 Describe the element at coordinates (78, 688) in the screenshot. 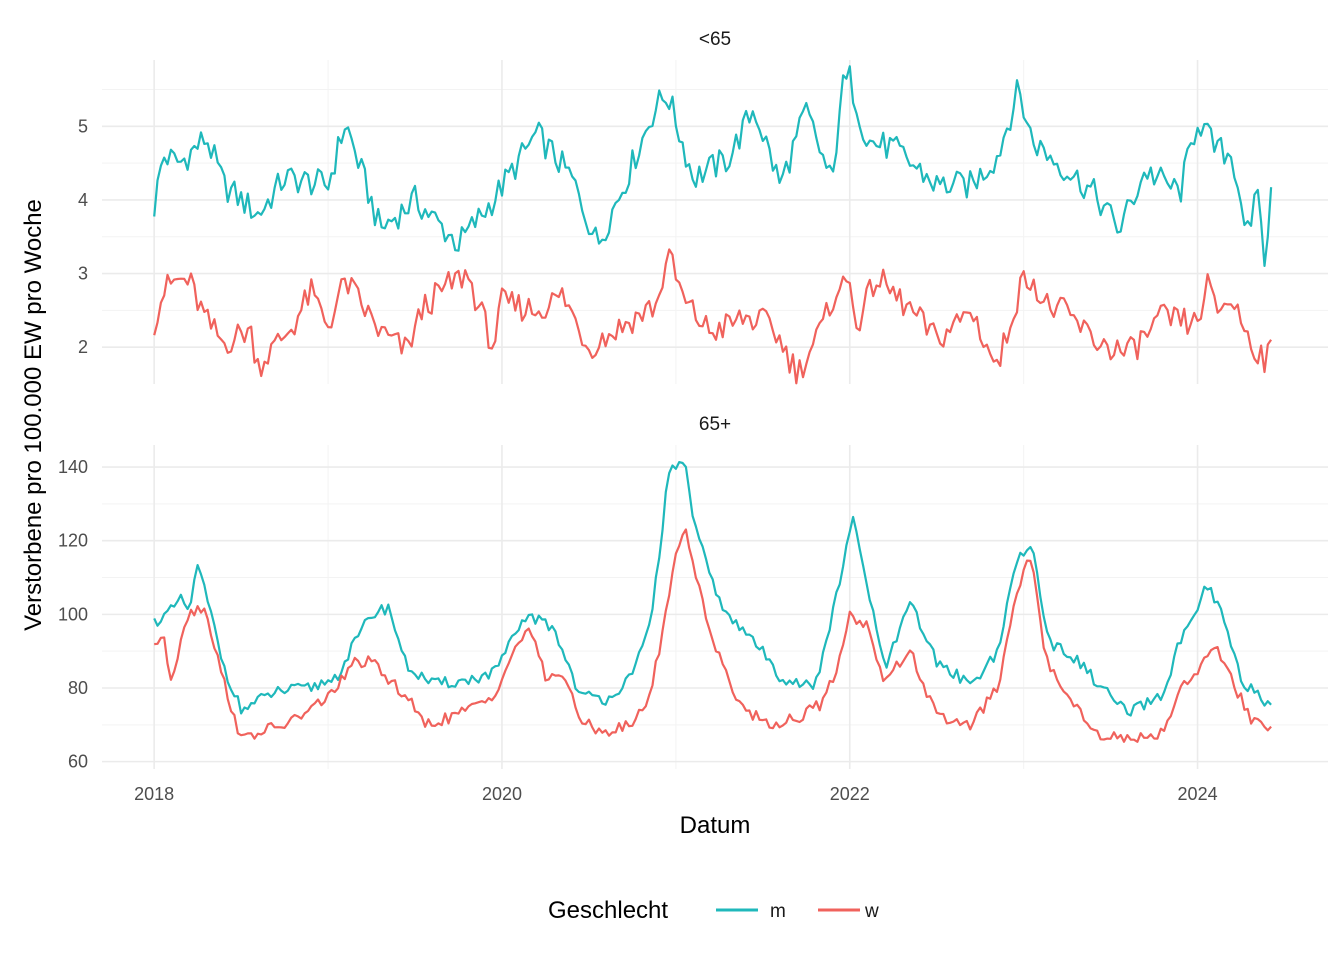

I see `y-tick-label: 80` at that location.